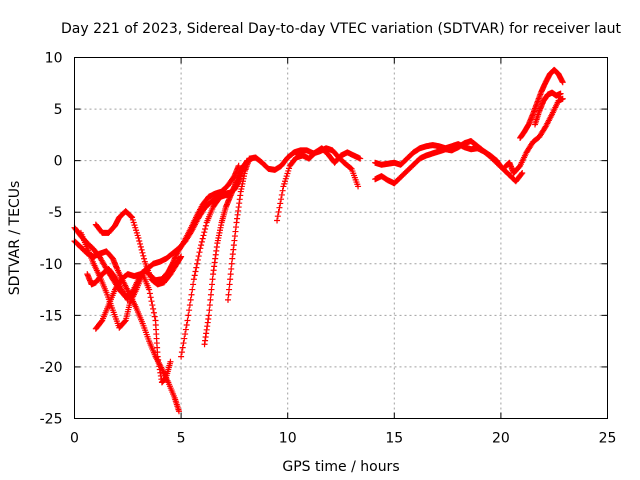  I want to click on y-tick-label: -10, so click(51, 265).